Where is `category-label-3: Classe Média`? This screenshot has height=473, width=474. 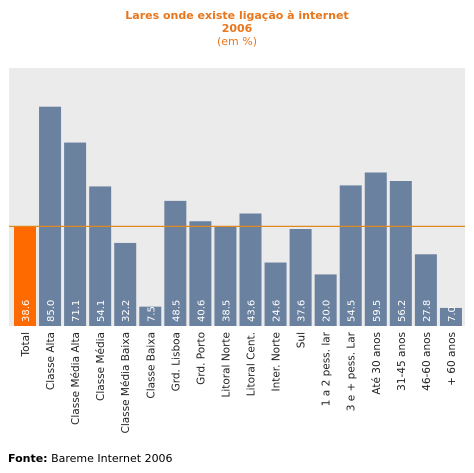
category-label-3: Classe Média is located at coordinates (101, 366).